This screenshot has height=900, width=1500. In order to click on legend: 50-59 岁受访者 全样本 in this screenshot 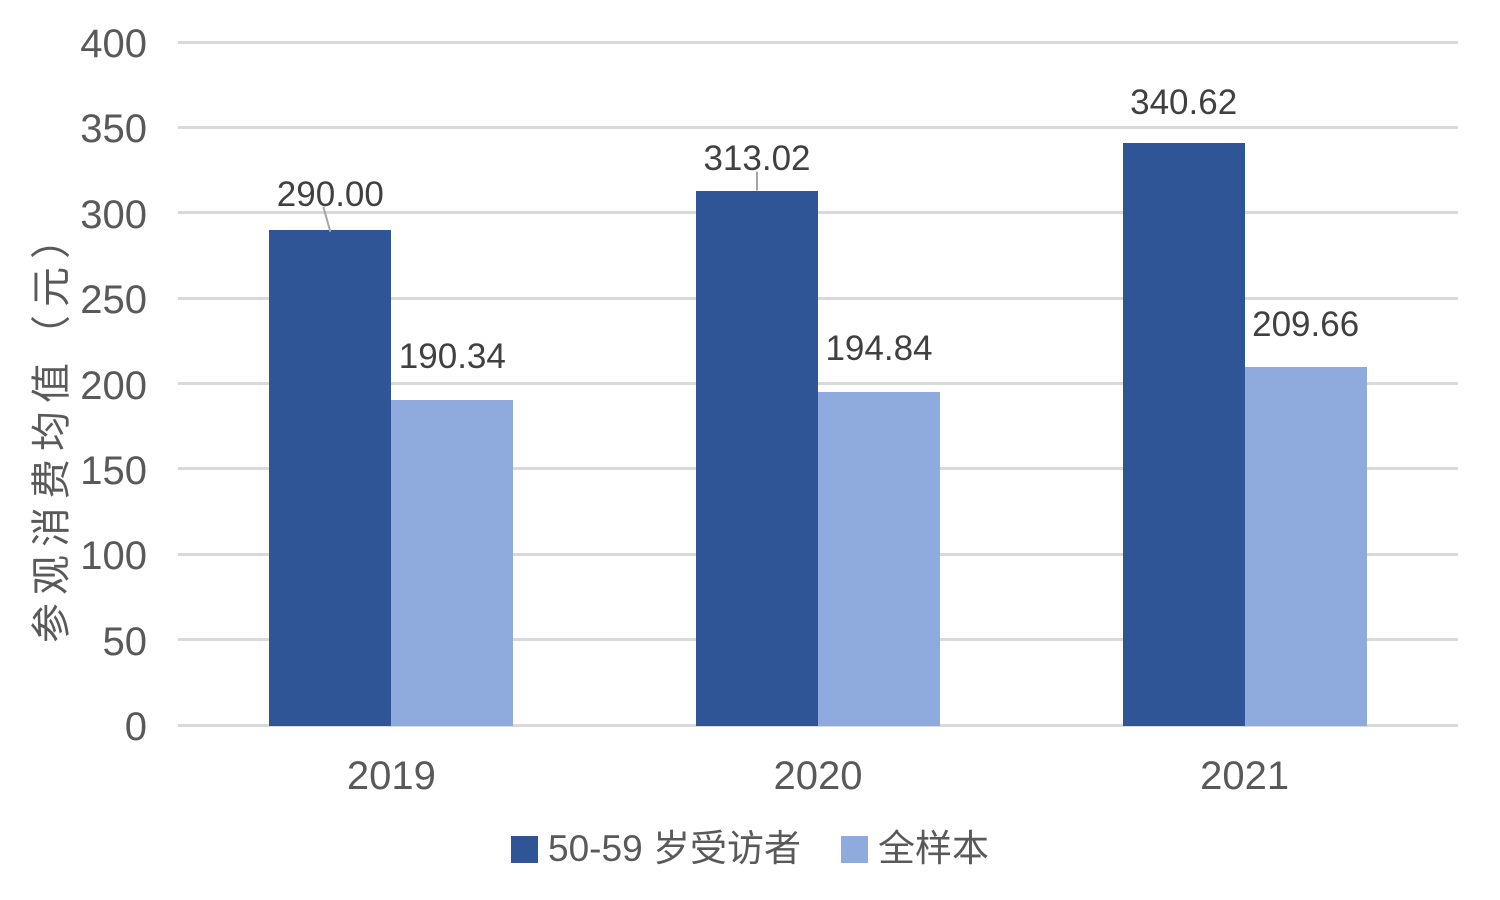, I will do `click(750, 849)`.